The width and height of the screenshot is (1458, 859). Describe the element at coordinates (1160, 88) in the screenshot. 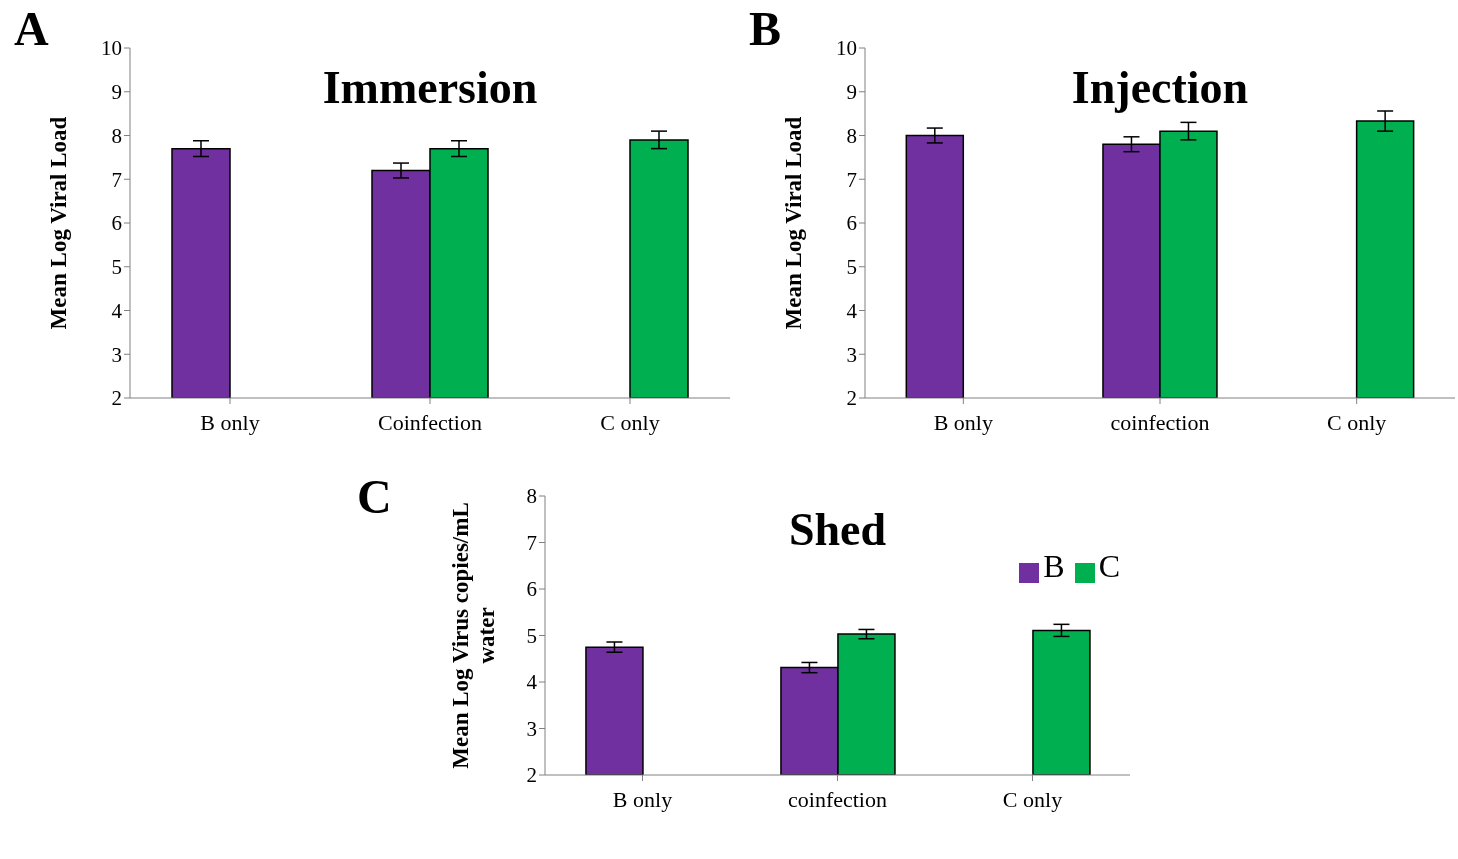

I see `chart-title: Injection` at that location.